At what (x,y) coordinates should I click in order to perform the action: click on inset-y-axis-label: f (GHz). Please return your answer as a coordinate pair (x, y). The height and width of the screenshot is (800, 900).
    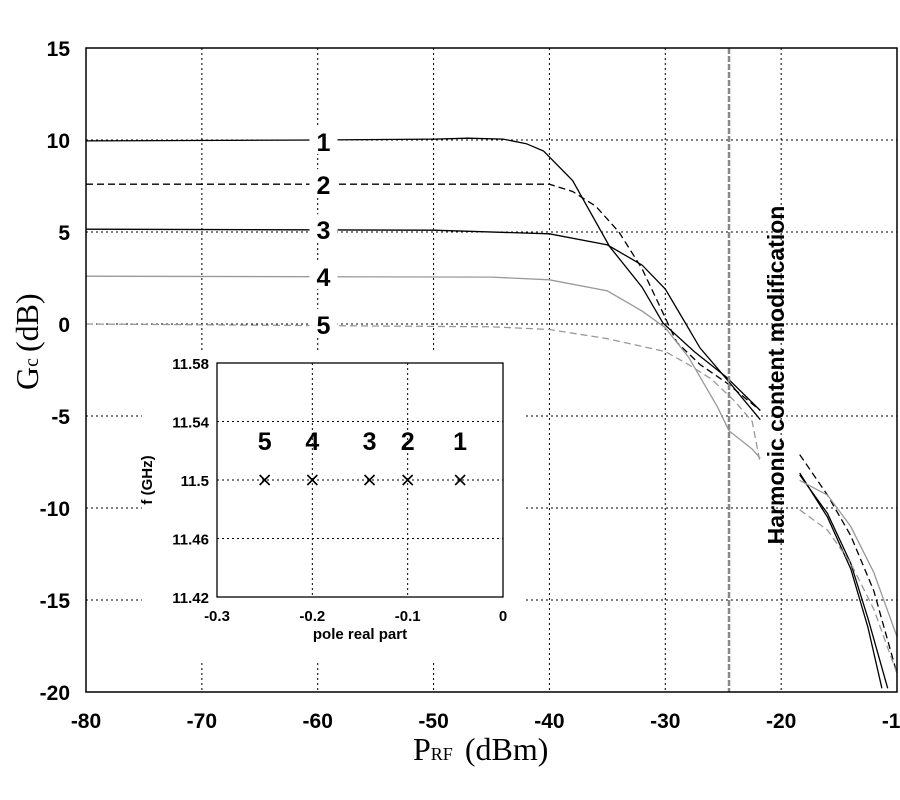
    Looking at the image, I should click on (147, 479).